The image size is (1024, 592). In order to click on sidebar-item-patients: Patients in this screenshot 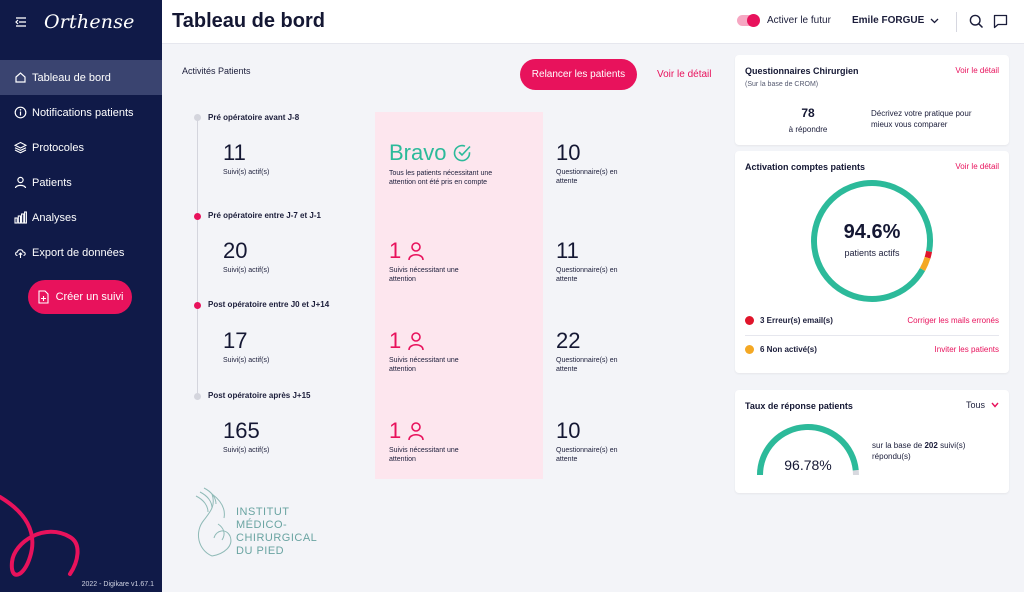, I will do `click(81, 182)`.